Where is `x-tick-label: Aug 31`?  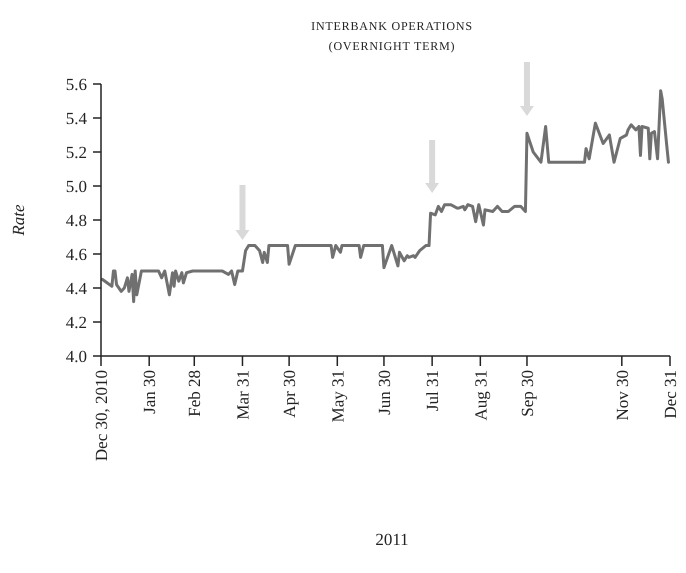 x-tick-label: Aug 31 is located at coordinates (480, 395).